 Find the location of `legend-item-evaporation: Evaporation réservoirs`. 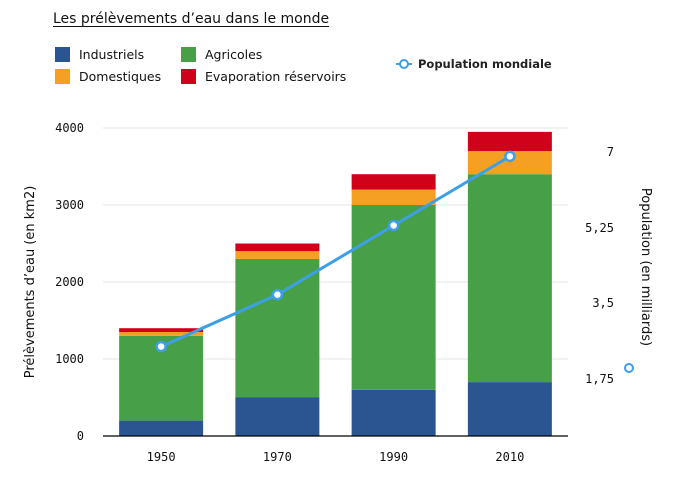

legend-item-evaporation: Evaporation réservoirs is located at coordinates (263, 76).